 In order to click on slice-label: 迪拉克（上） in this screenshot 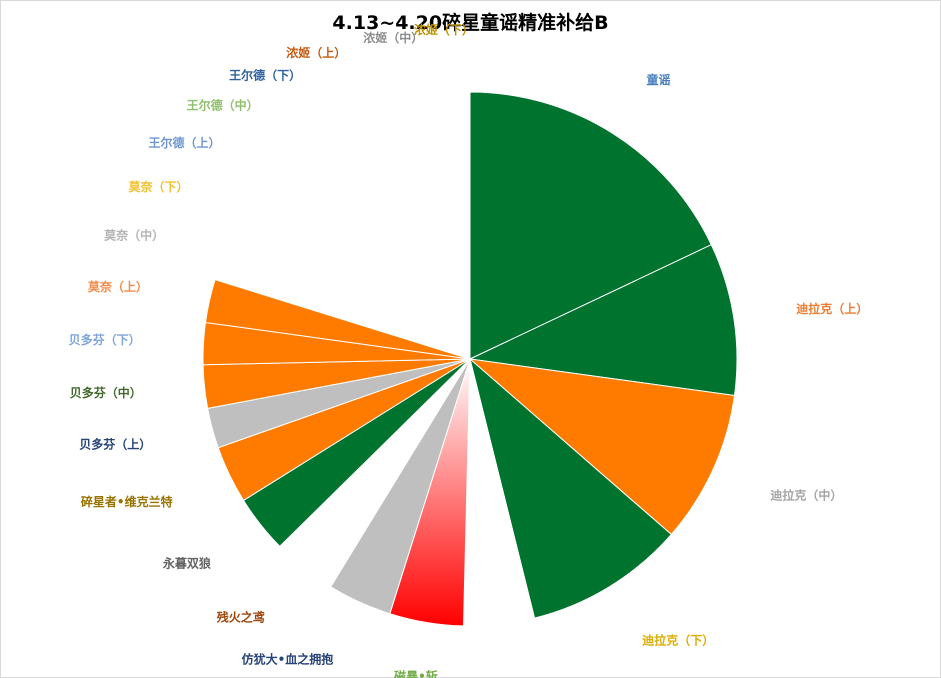, I will do `click(832, 308)`.